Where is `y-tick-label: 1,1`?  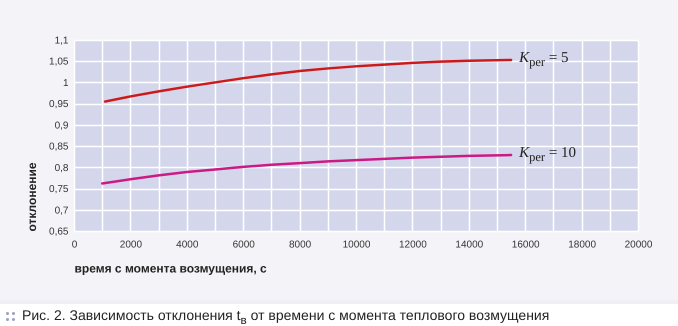 y-tick-label: 1,1 is located at coordinates (61, 41).